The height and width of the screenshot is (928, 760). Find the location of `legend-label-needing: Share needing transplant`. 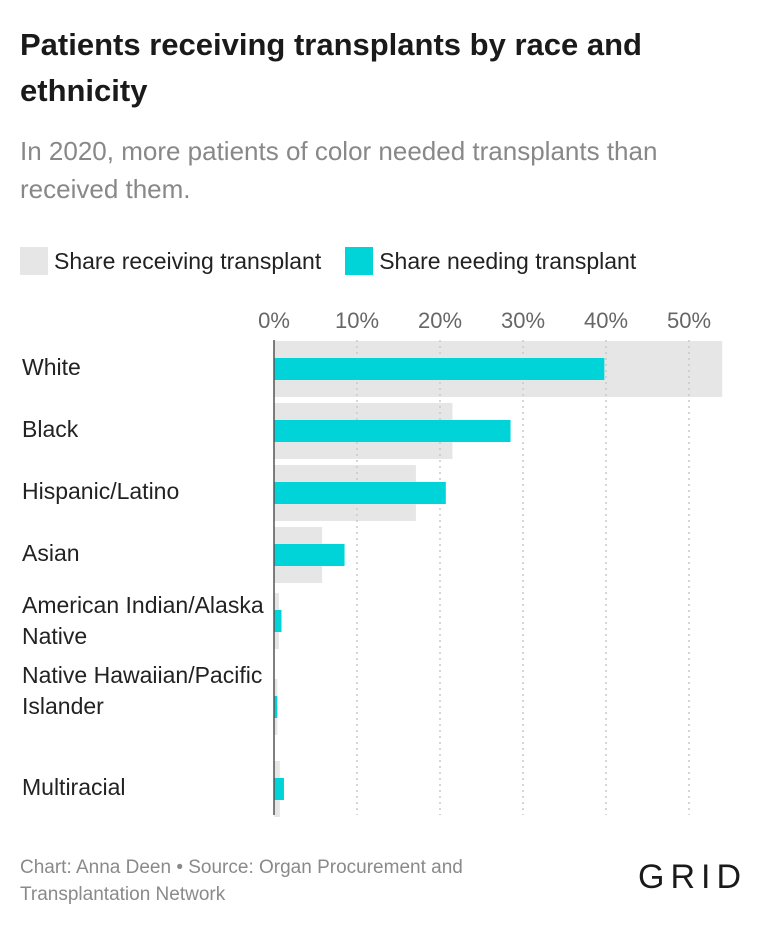

legend-label-needing: Share needing transplant is located at coordinates (508, 260).